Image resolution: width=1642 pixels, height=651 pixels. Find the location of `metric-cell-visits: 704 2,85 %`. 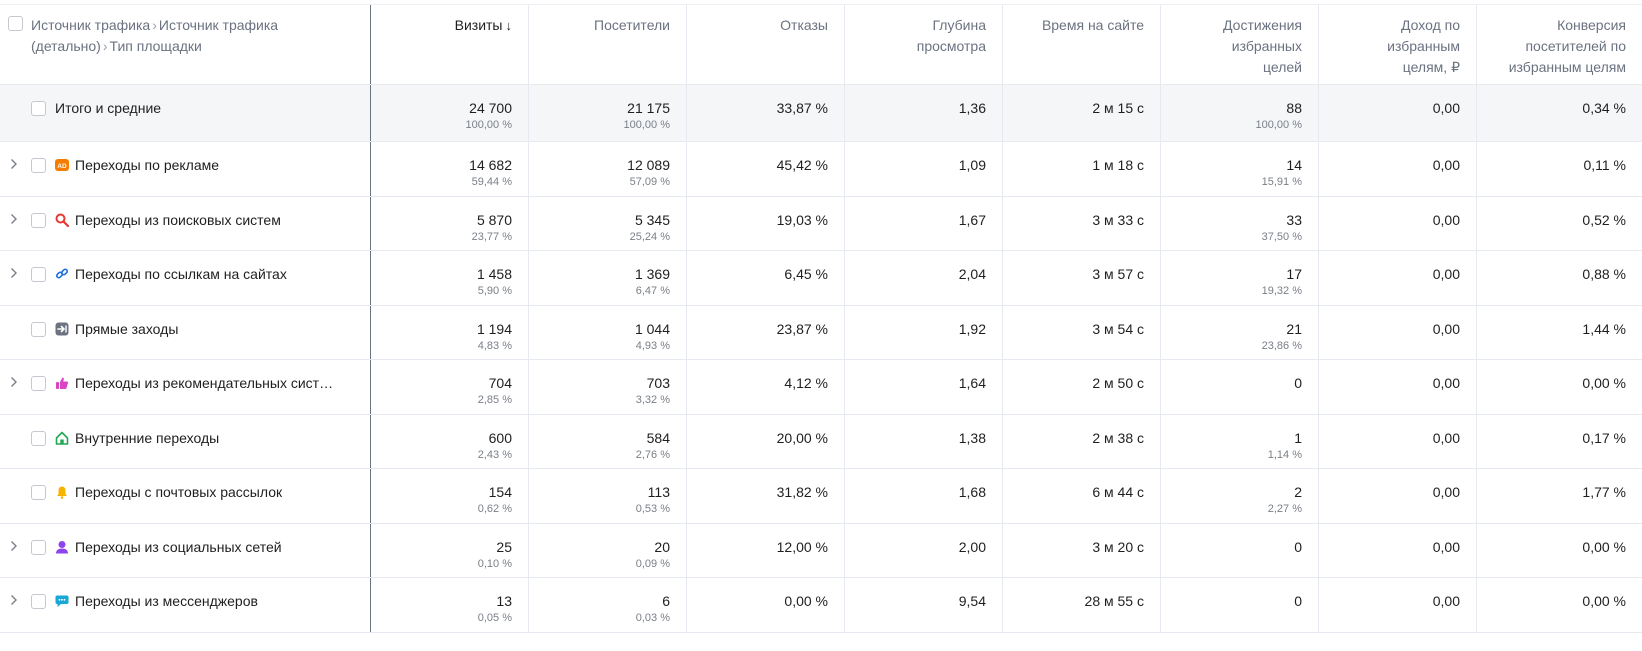

metric-cell-visits: 704 2,85 % is located at coordinates (450, 387).